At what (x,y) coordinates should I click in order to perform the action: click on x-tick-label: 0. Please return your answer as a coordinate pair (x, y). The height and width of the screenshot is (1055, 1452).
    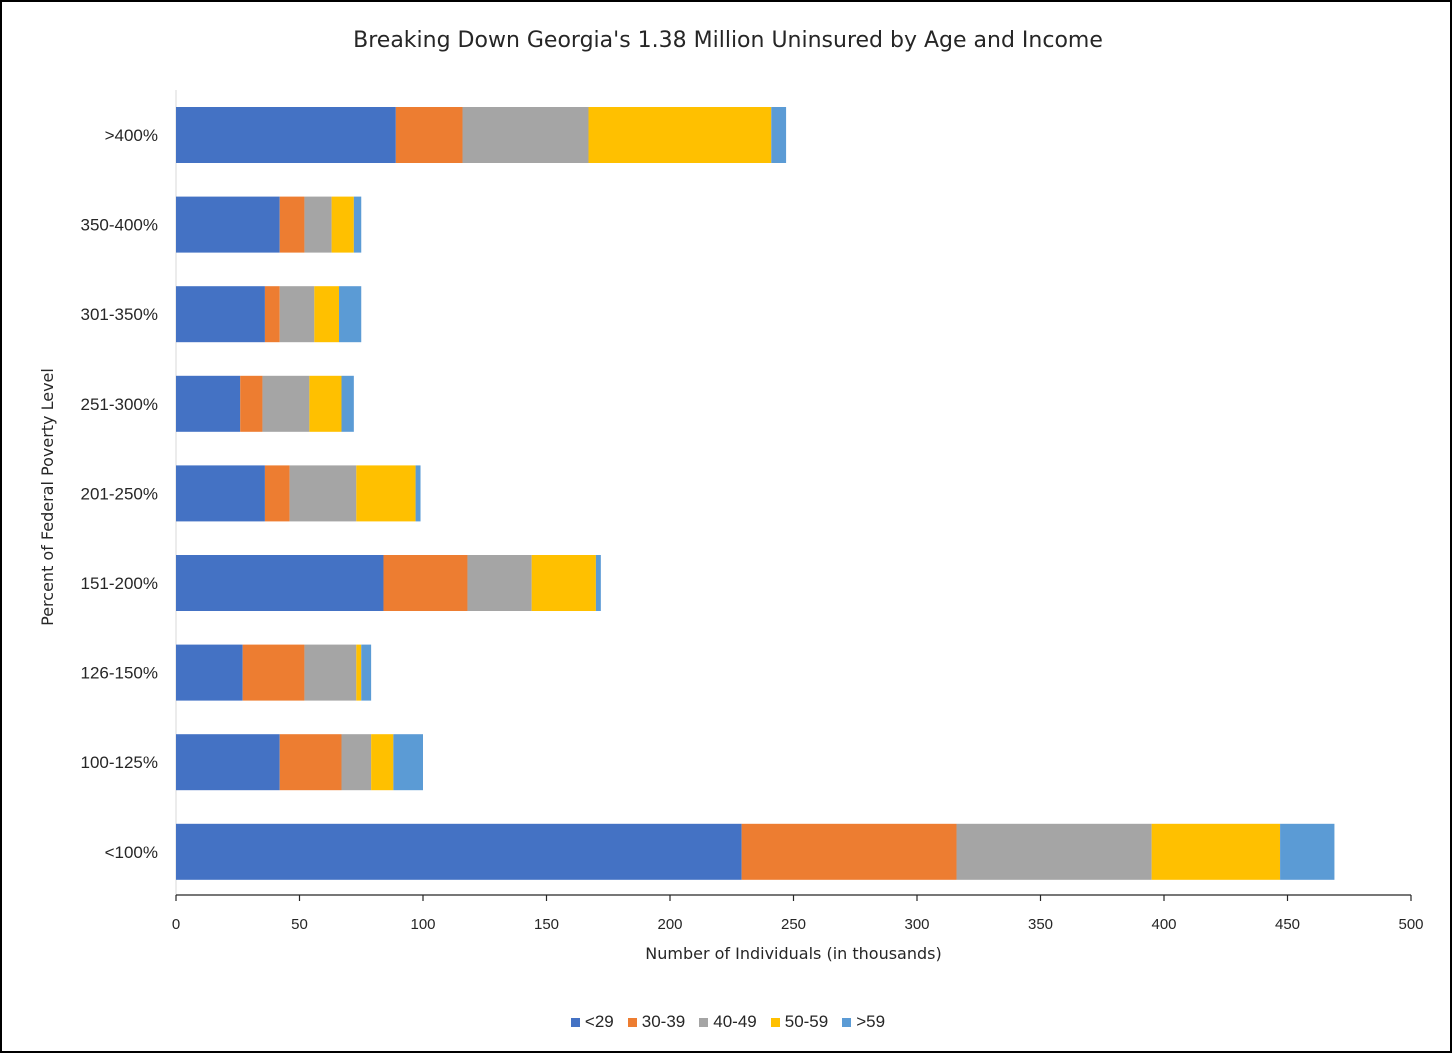
    Looking at the image, I should click on (176, 924).